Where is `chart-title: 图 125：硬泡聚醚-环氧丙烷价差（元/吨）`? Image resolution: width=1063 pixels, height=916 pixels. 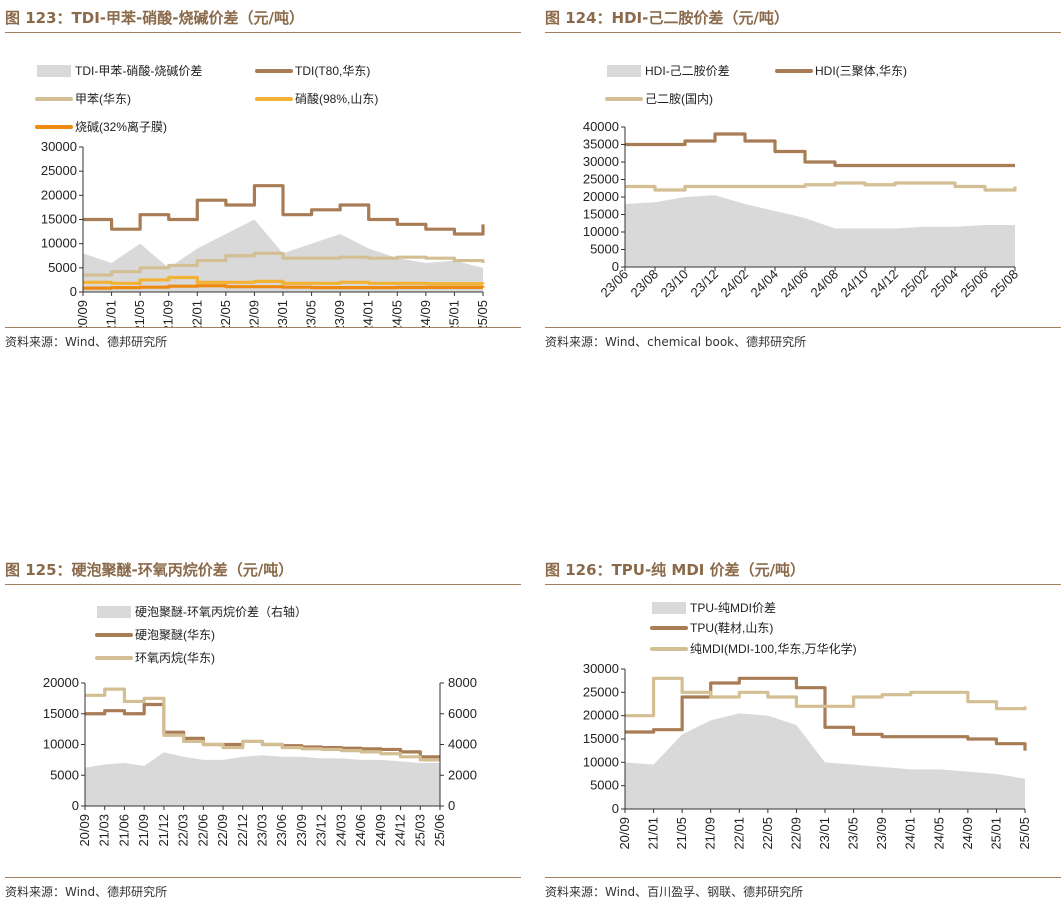
chart-title: 图 125：硬泡聚醚-环氧丙烷价差（元/吨） is located at coordinates (149, 570).